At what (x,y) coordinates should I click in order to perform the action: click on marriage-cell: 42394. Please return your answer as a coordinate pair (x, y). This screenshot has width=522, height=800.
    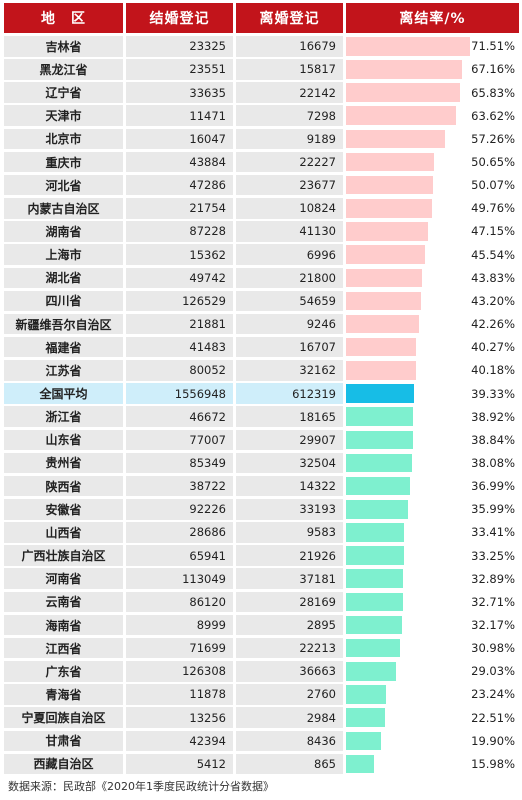
    Looking at the image, I should click on (179, 740).